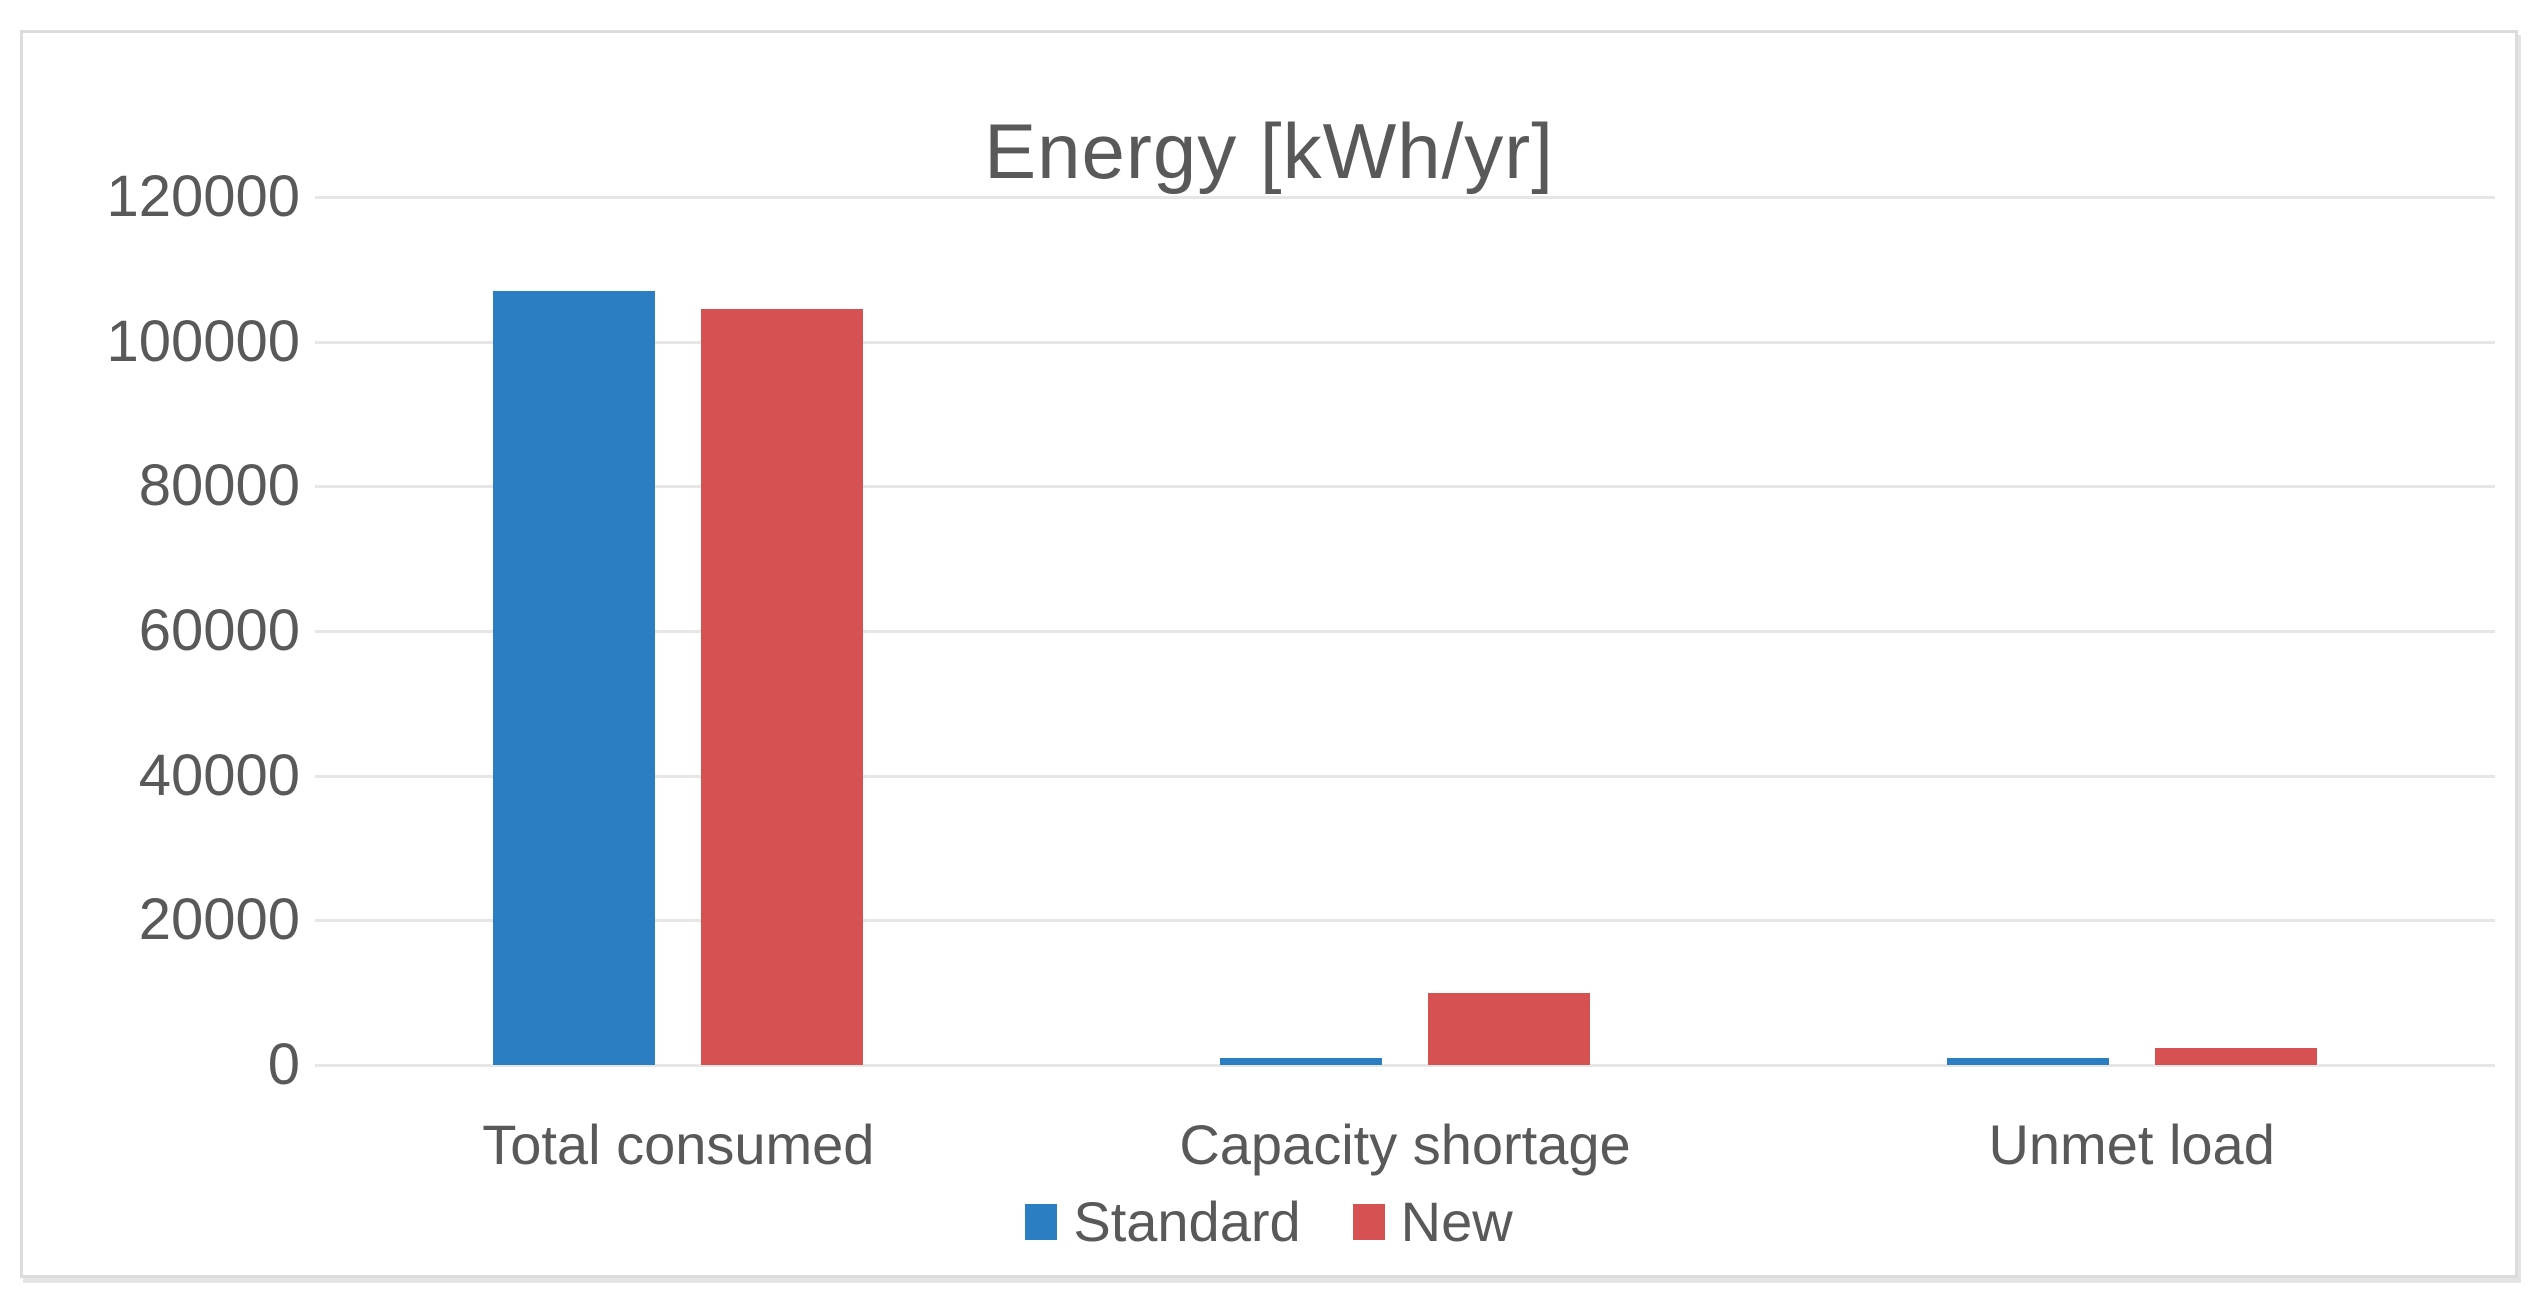 The height and width of the screenshot is (1310, 2545). Describe the element at coordinates (782, 687) in the screenshot. I see `bar-new-total-consumed` at that location.